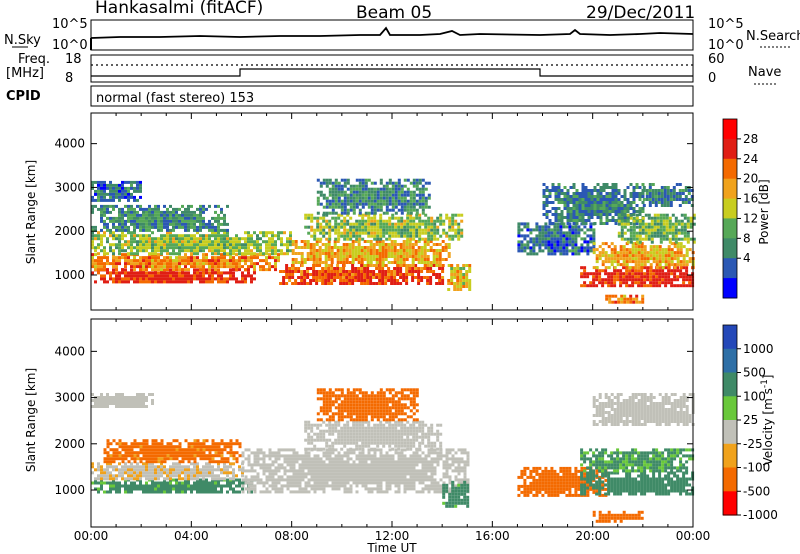 This screenshot has width=800, height=554. What do you see at coordinates (750, 420) in the screenshot?
I see `vel-colorbar-tick: 25` at bounding box center [750, 420].